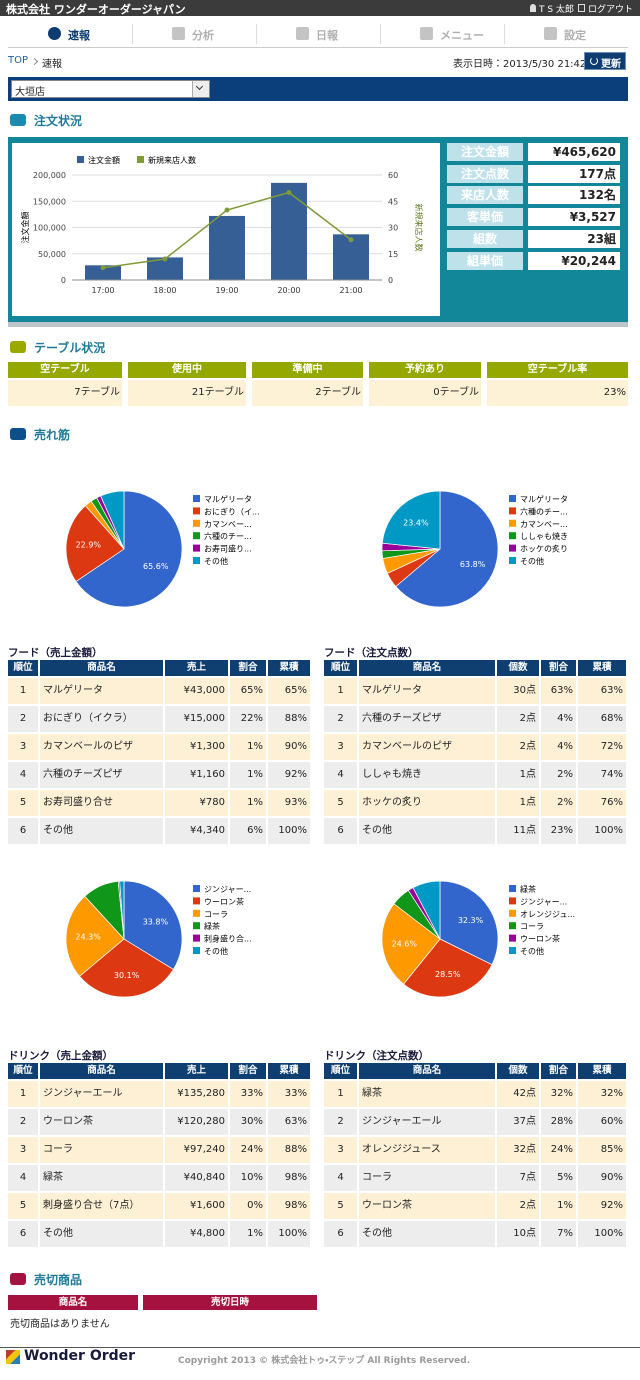 The height and width of the screenshot is (1380, 640). What do you see at coordinates (79, 35) in the screenshot?
I see `nav-label: 速報` at bounding box center [79, 35].